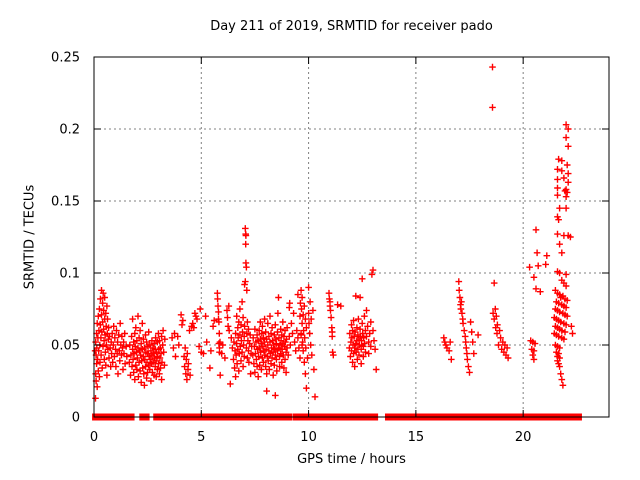 Image resolution: width=640 pixels, height=480 pixels. I want to click on y-tick-label: 0.1, so click(69, 274).